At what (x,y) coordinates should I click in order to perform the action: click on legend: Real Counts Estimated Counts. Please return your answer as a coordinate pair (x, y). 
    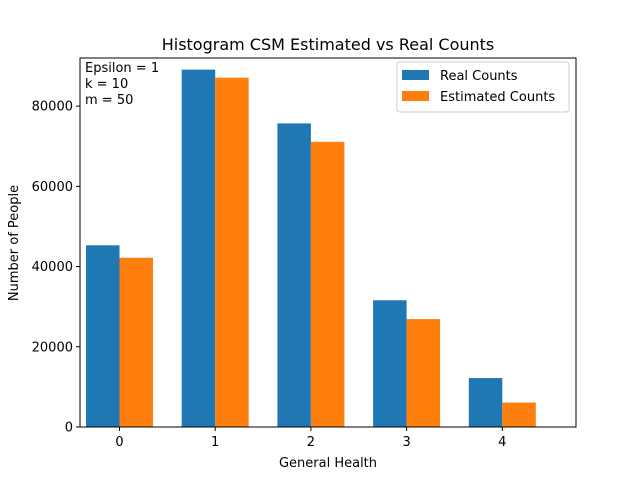
    Looking at the image, I should click on (483, 87).